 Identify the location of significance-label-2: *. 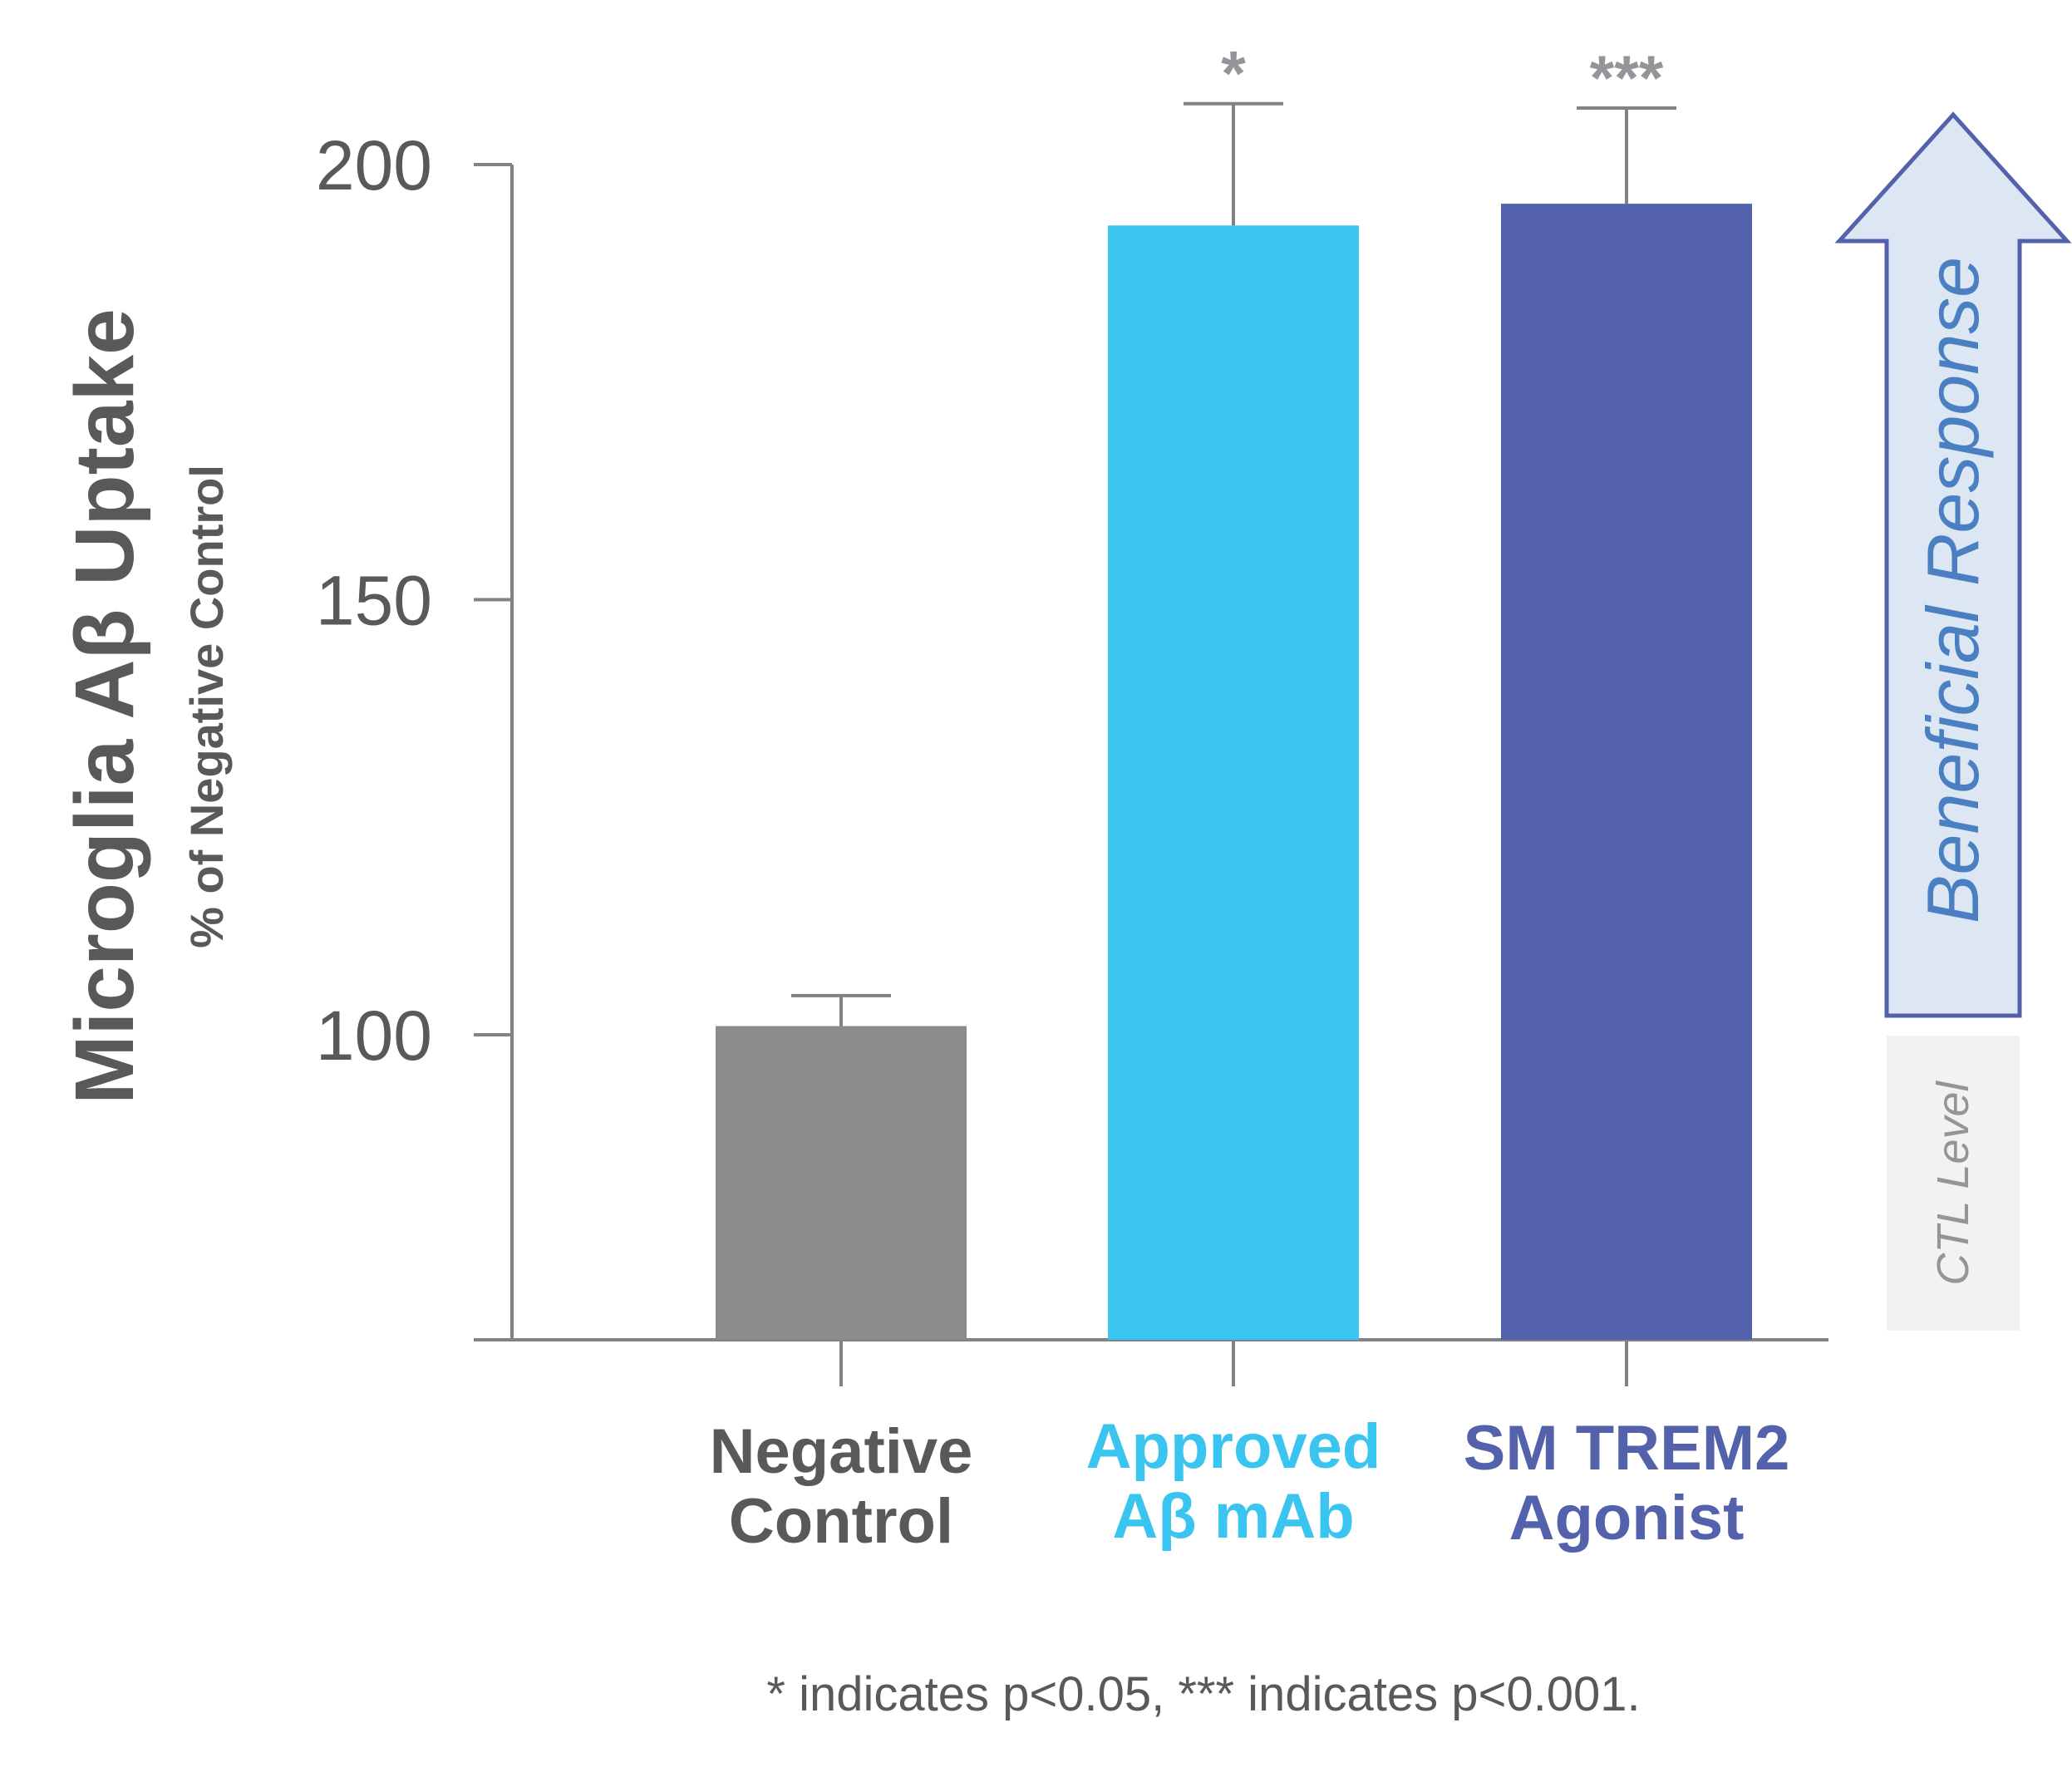
(1233, 74).